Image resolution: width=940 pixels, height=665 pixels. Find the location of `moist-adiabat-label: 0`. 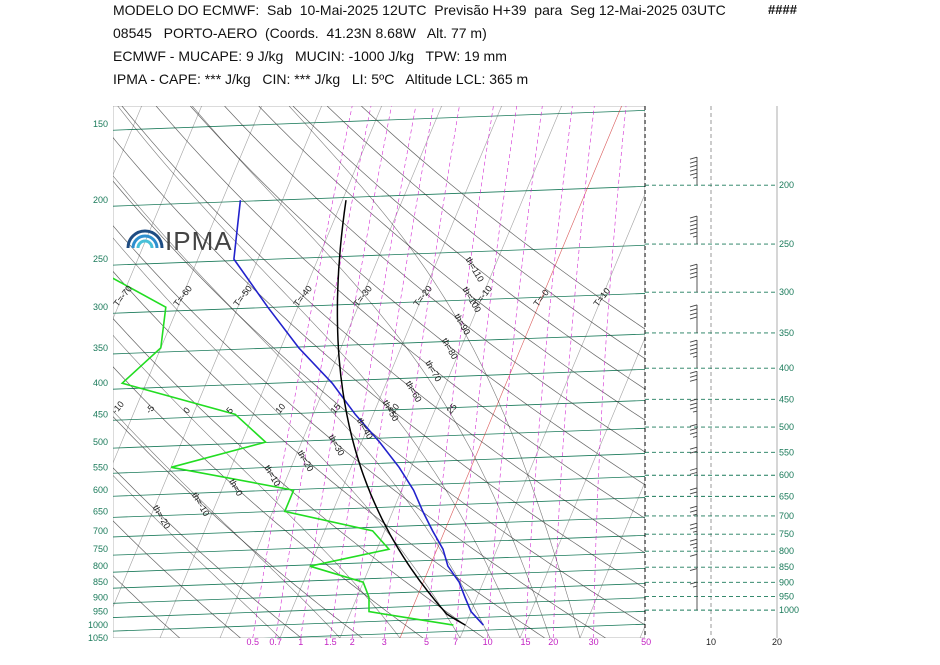

moist-adiabat-label: 0 is located at coordinates (186, 410).